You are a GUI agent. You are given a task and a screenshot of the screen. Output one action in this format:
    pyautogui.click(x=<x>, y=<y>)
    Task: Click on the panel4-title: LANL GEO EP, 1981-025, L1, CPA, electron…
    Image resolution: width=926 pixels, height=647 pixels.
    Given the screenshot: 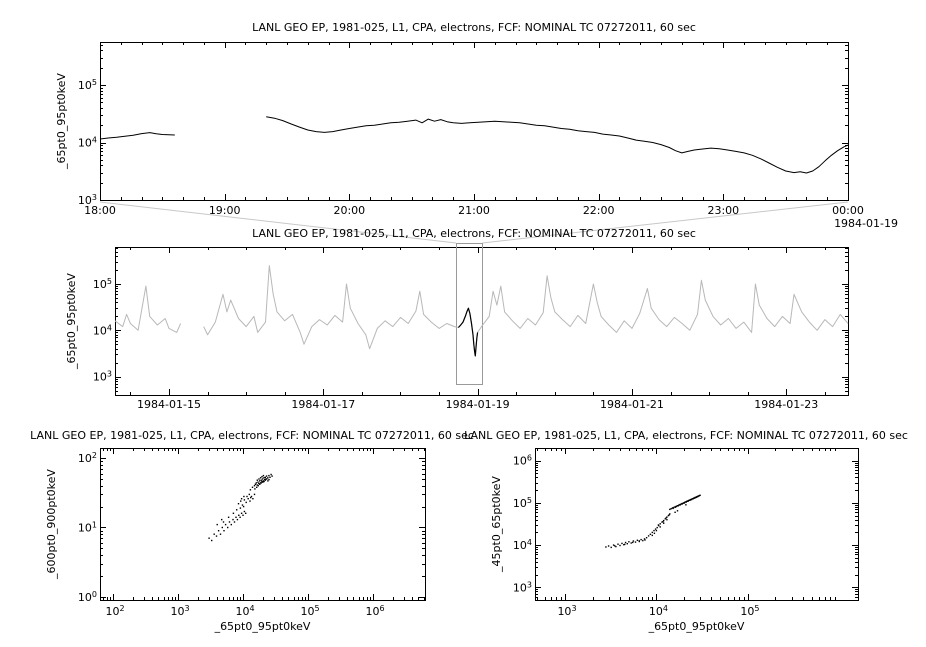 What is the action you would take?
    pyautogui.click(x=686, y=435)
    